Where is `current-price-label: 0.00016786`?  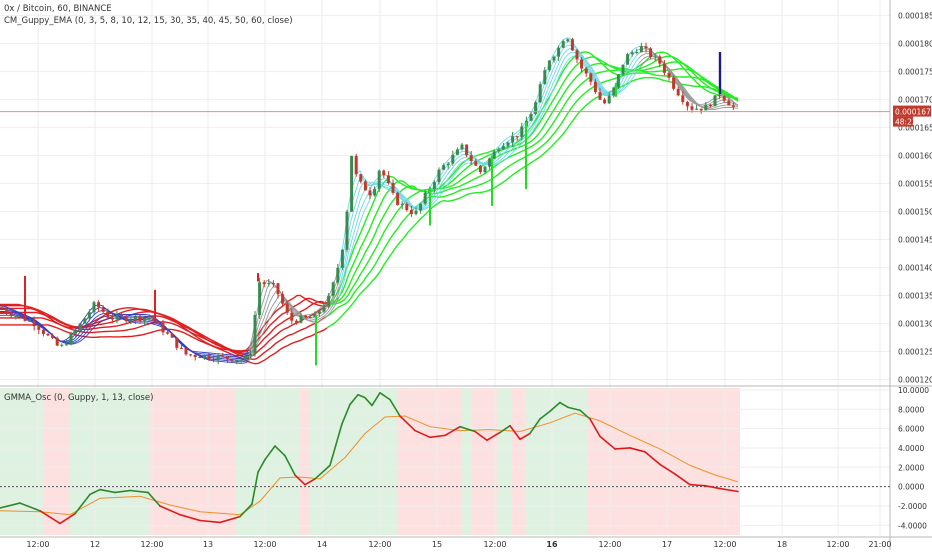
current-price-label: 0.00016786 is located at coordinates (913, 112).